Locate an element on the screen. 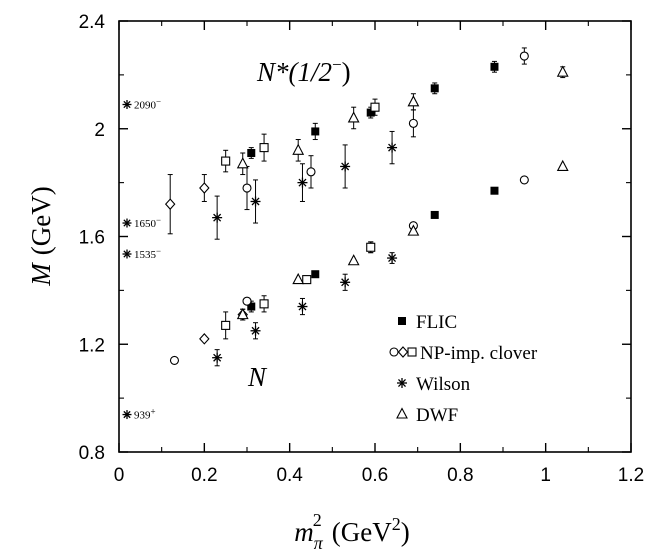 This screenshot has height=556, width=657. x-axis-label: mπ2 (GeV2) is located at coordinates (352, 531).